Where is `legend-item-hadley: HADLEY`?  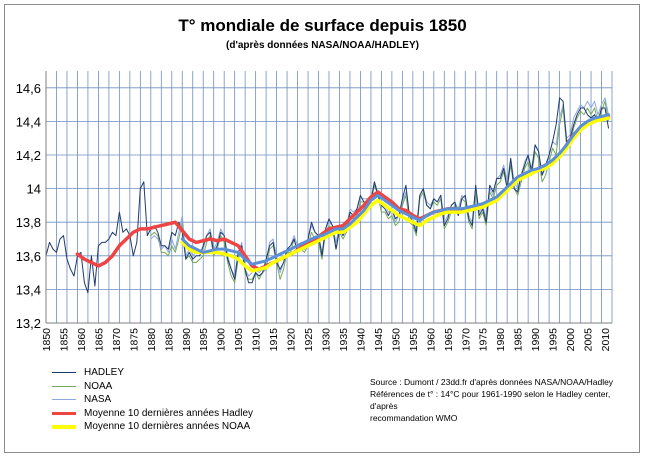 legend-item-hadley: HADLEY is located at coordinates (152, 373).